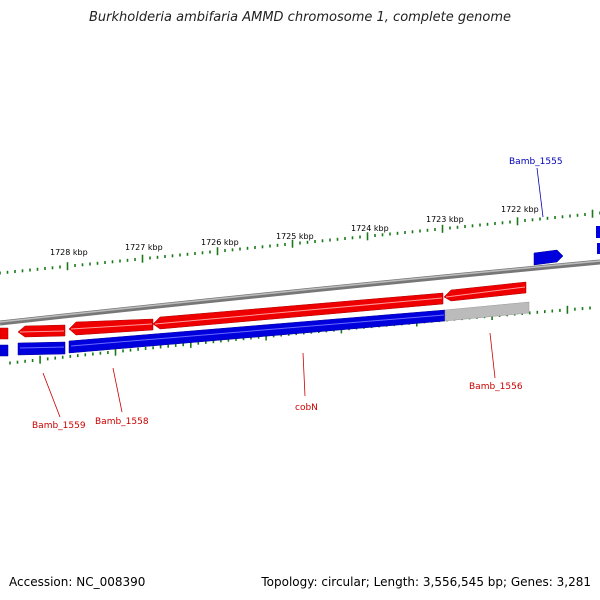 This screenshot has height=600, width=600. I want to click on gene-arrow-pseudo, so click(487, 311).